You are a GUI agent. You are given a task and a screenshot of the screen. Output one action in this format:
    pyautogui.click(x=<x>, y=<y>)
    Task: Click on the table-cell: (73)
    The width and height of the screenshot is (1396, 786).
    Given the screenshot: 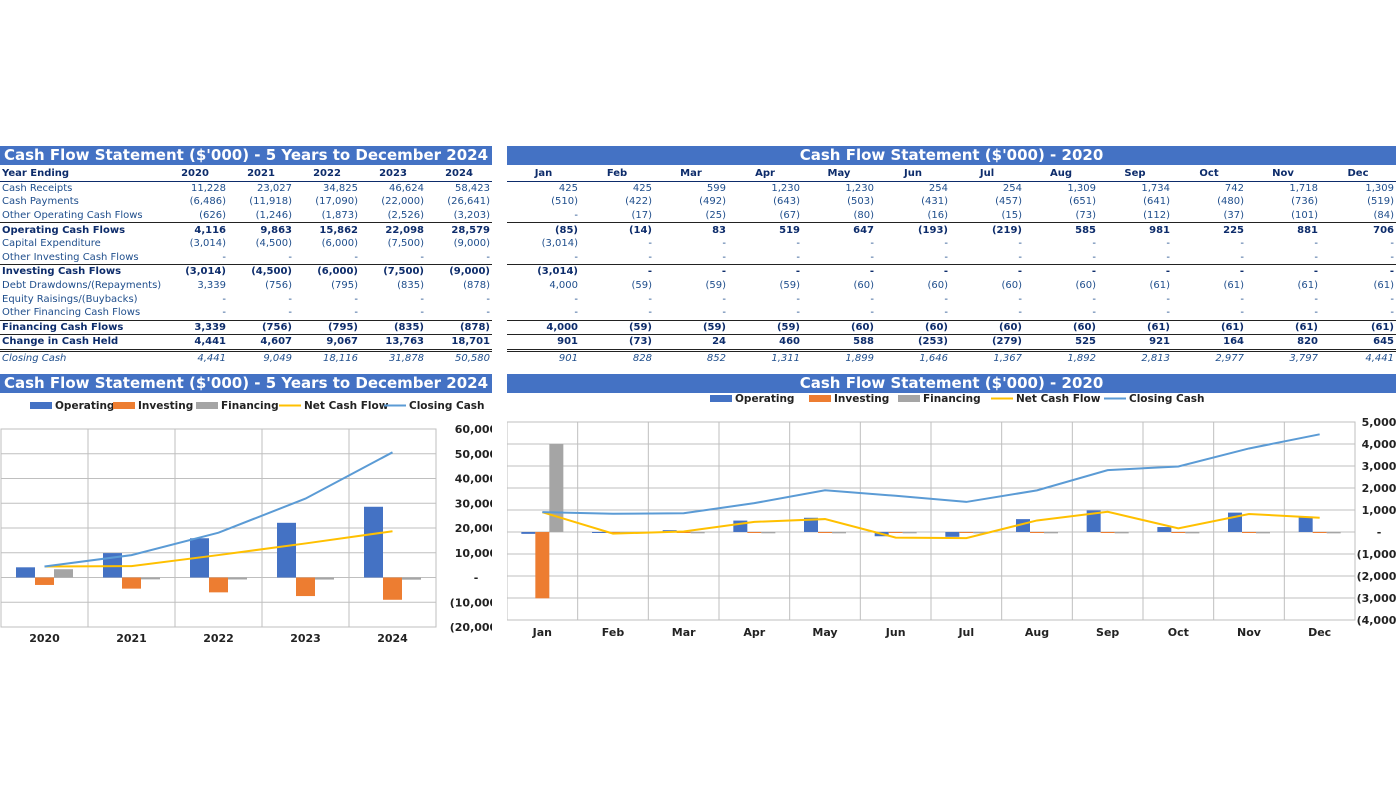 What is the action you would take?
    pyautogui.click(x=1085, y=216)
    